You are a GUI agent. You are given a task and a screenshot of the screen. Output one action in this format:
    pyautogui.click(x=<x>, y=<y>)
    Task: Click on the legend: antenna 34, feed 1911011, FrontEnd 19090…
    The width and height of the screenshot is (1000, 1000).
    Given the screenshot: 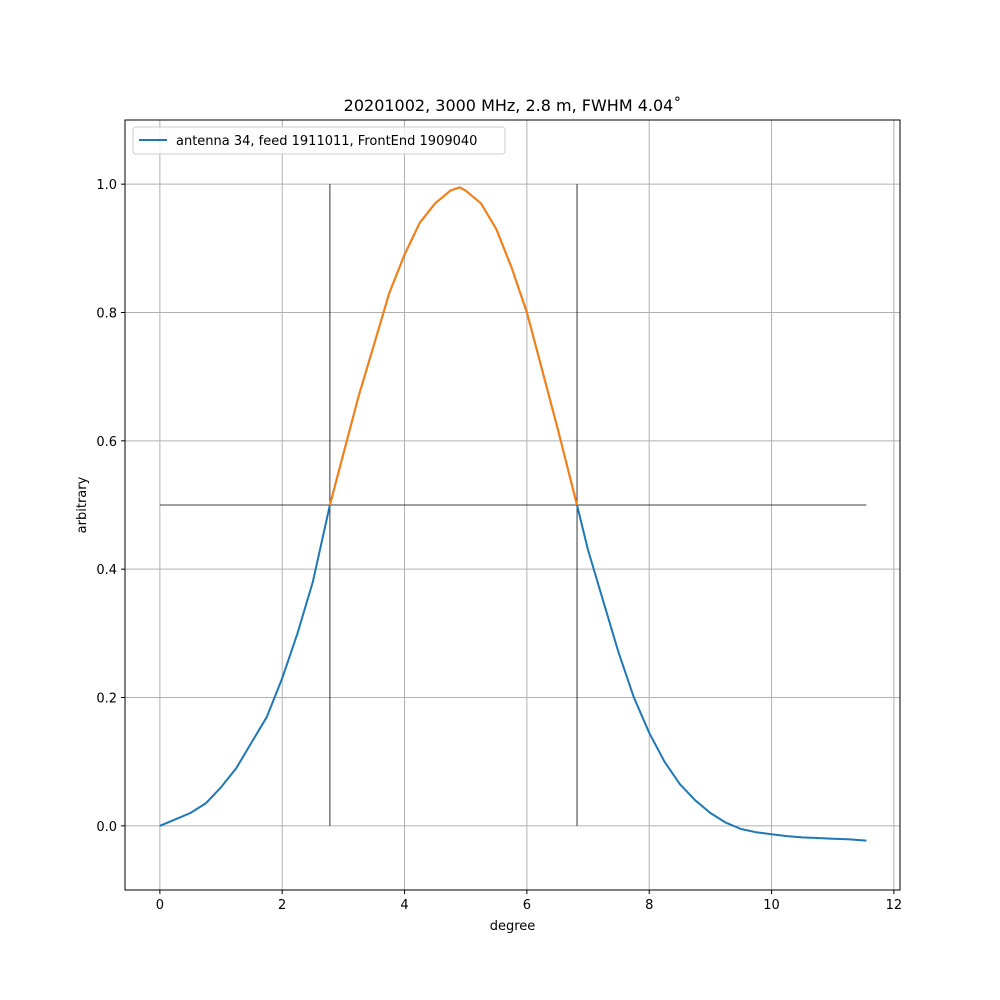 What is the action you would take?
    pyautogui.click(x=319, y=140)
    